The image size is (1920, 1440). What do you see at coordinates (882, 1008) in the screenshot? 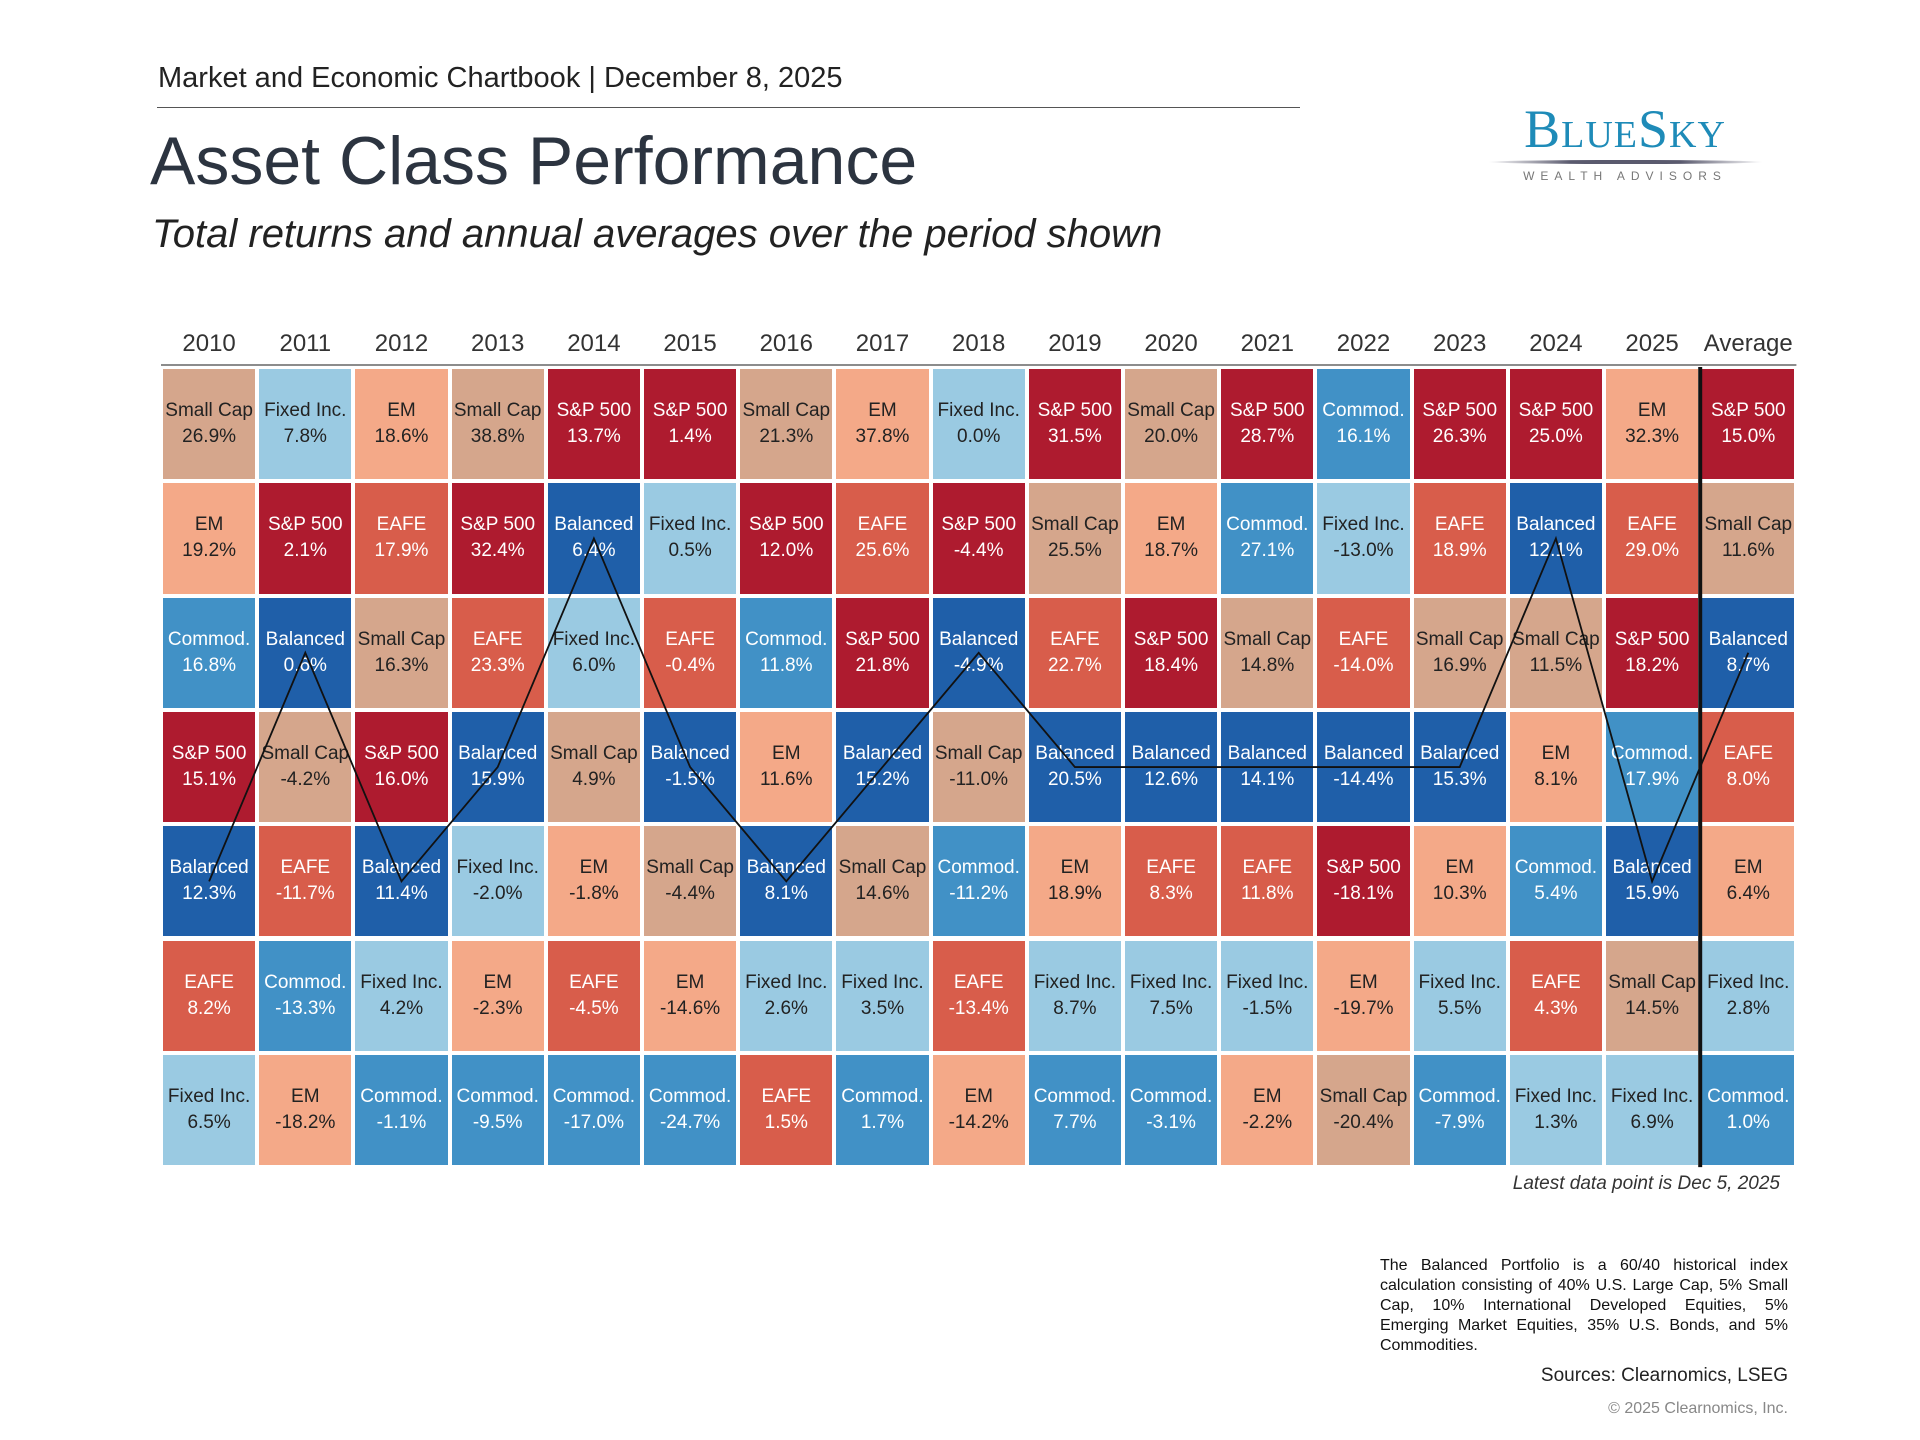
I see `return-value: 3.5%` at bounding box center [882, 1008].